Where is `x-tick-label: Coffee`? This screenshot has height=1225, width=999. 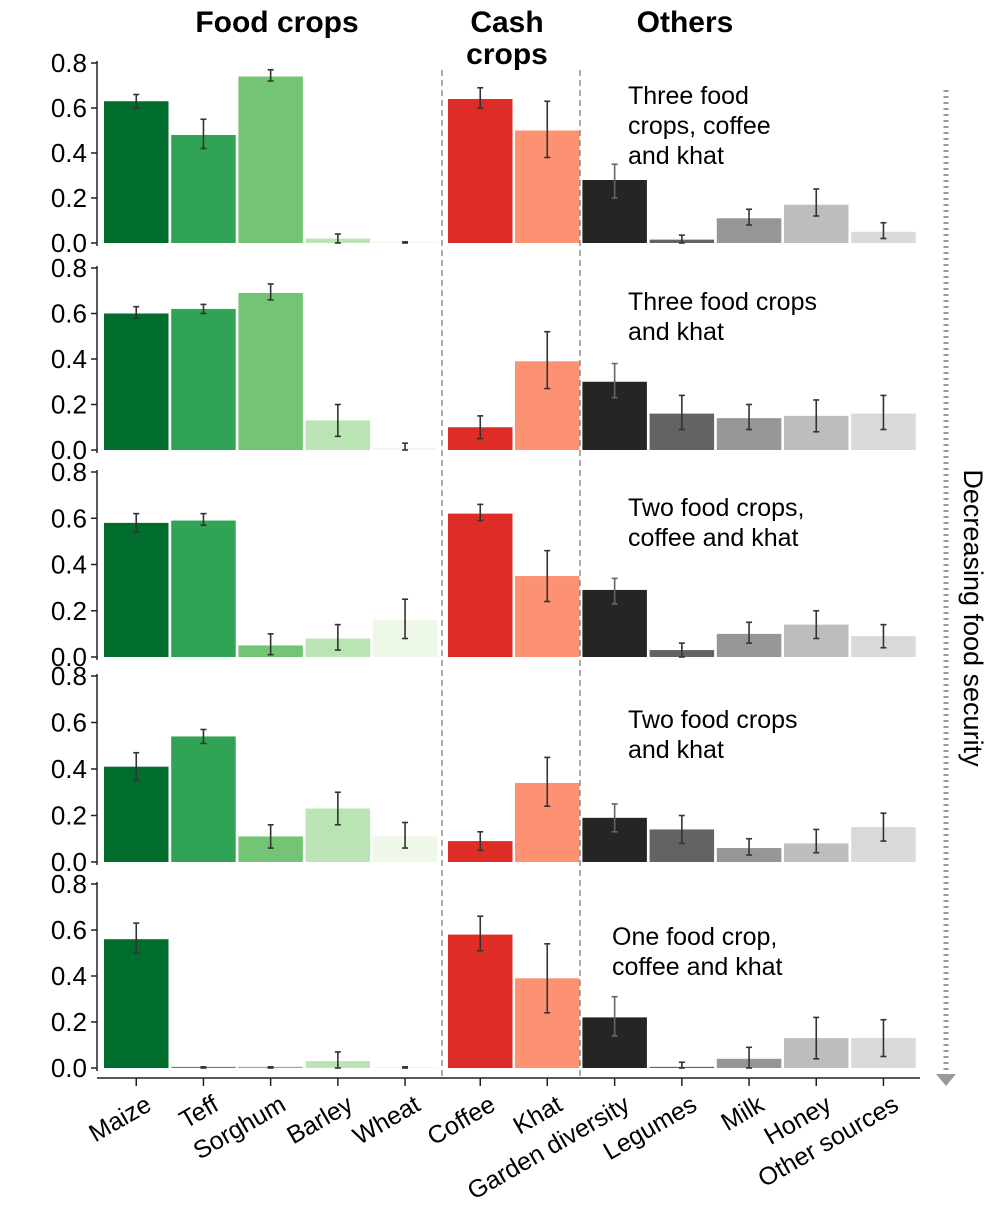 x-tick-label: Coffee is located at coordinates (461, 1120).